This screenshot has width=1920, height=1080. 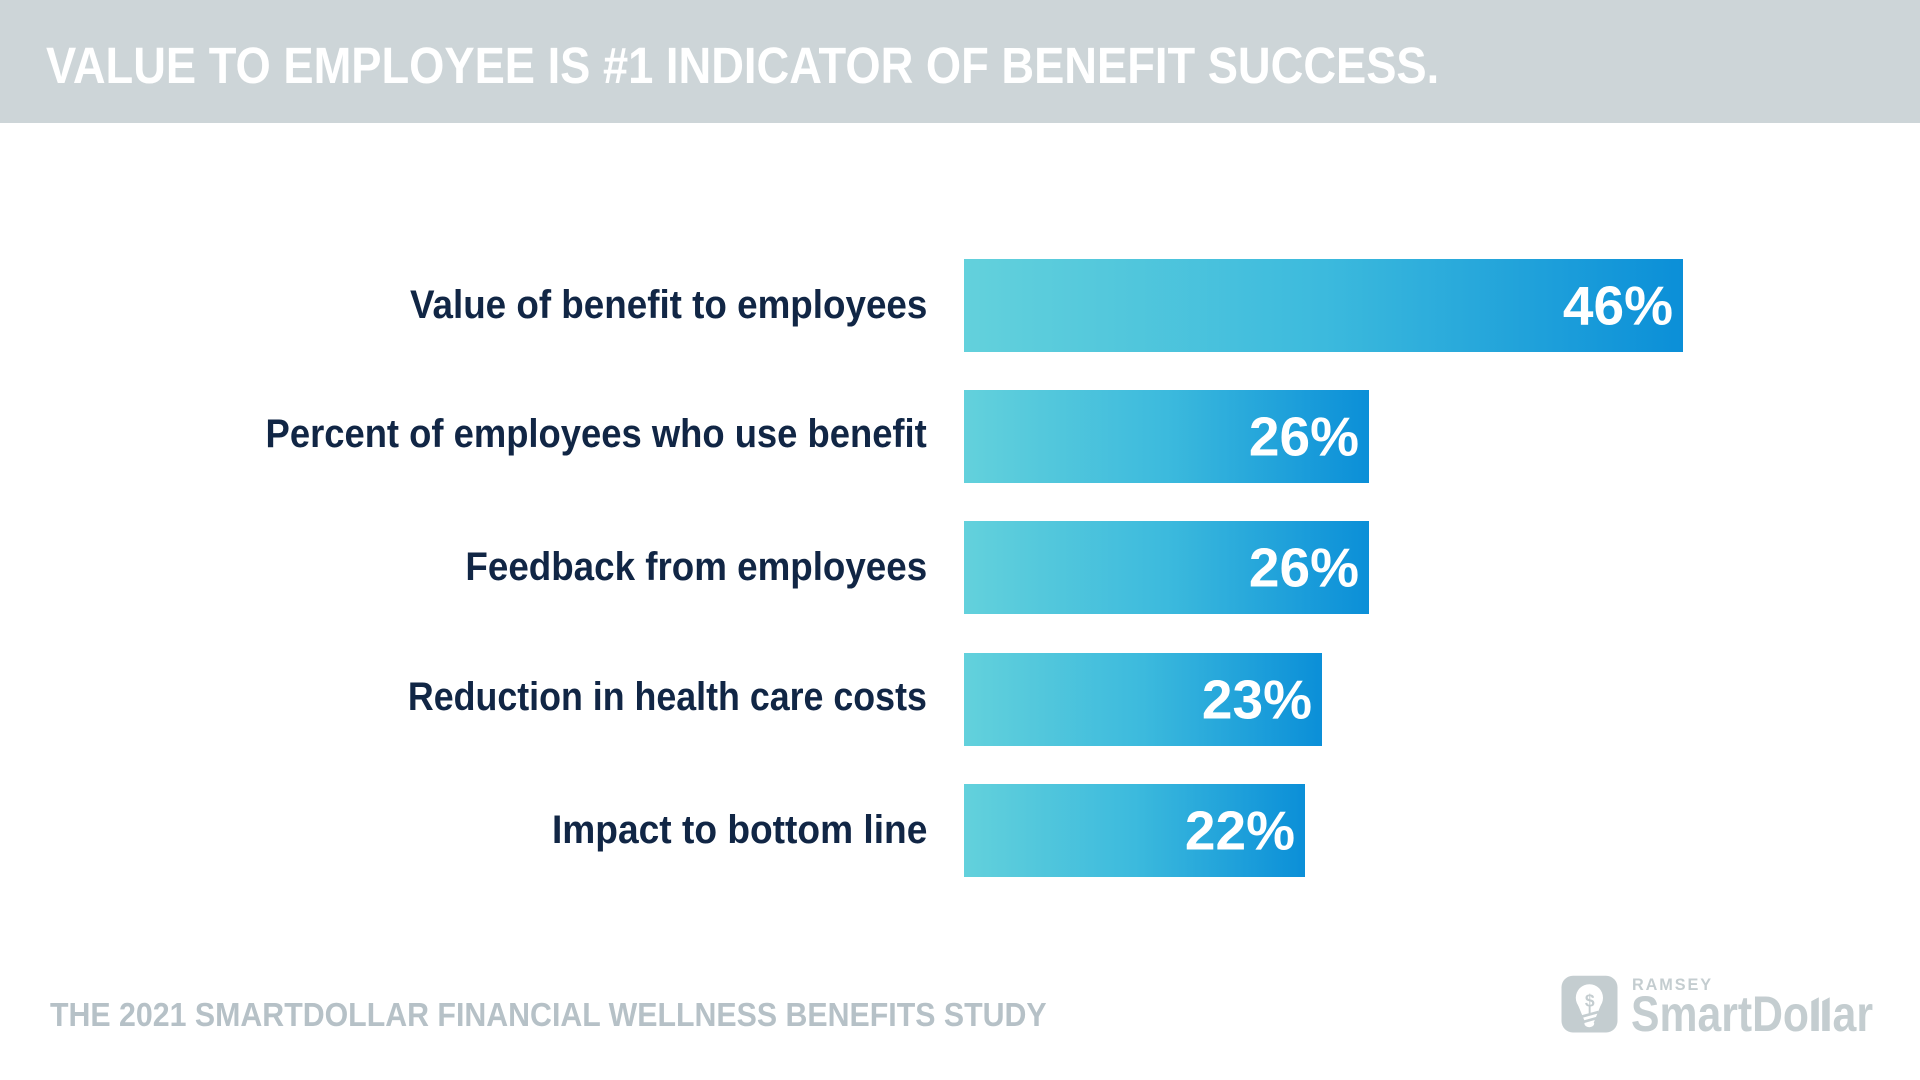 What do you see at coordinates (1672, 984) in the screenshot?
I see `svg-text: RAMSEY` at bounding box center [1672, 984].